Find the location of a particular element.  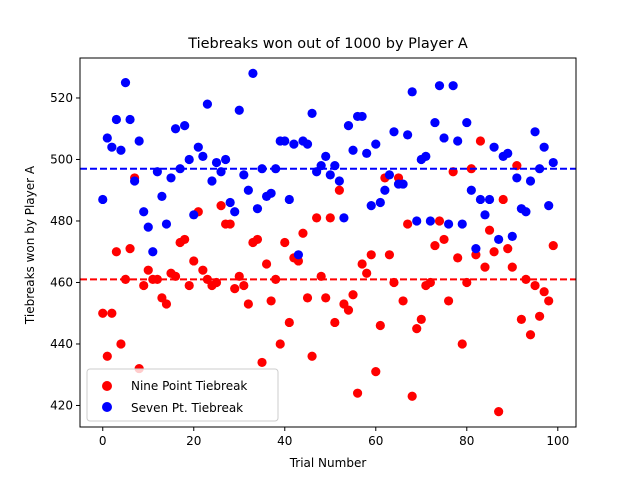

x-tick-label: 100 is located at coordinates (557, 441).